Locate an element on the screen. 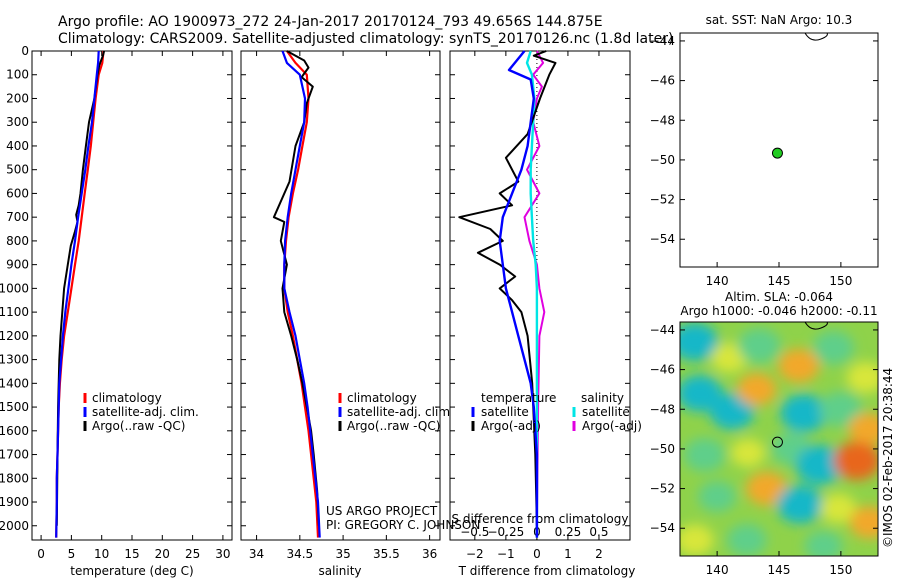  x-tick-label: 0 is located at coordinates (537, 554).